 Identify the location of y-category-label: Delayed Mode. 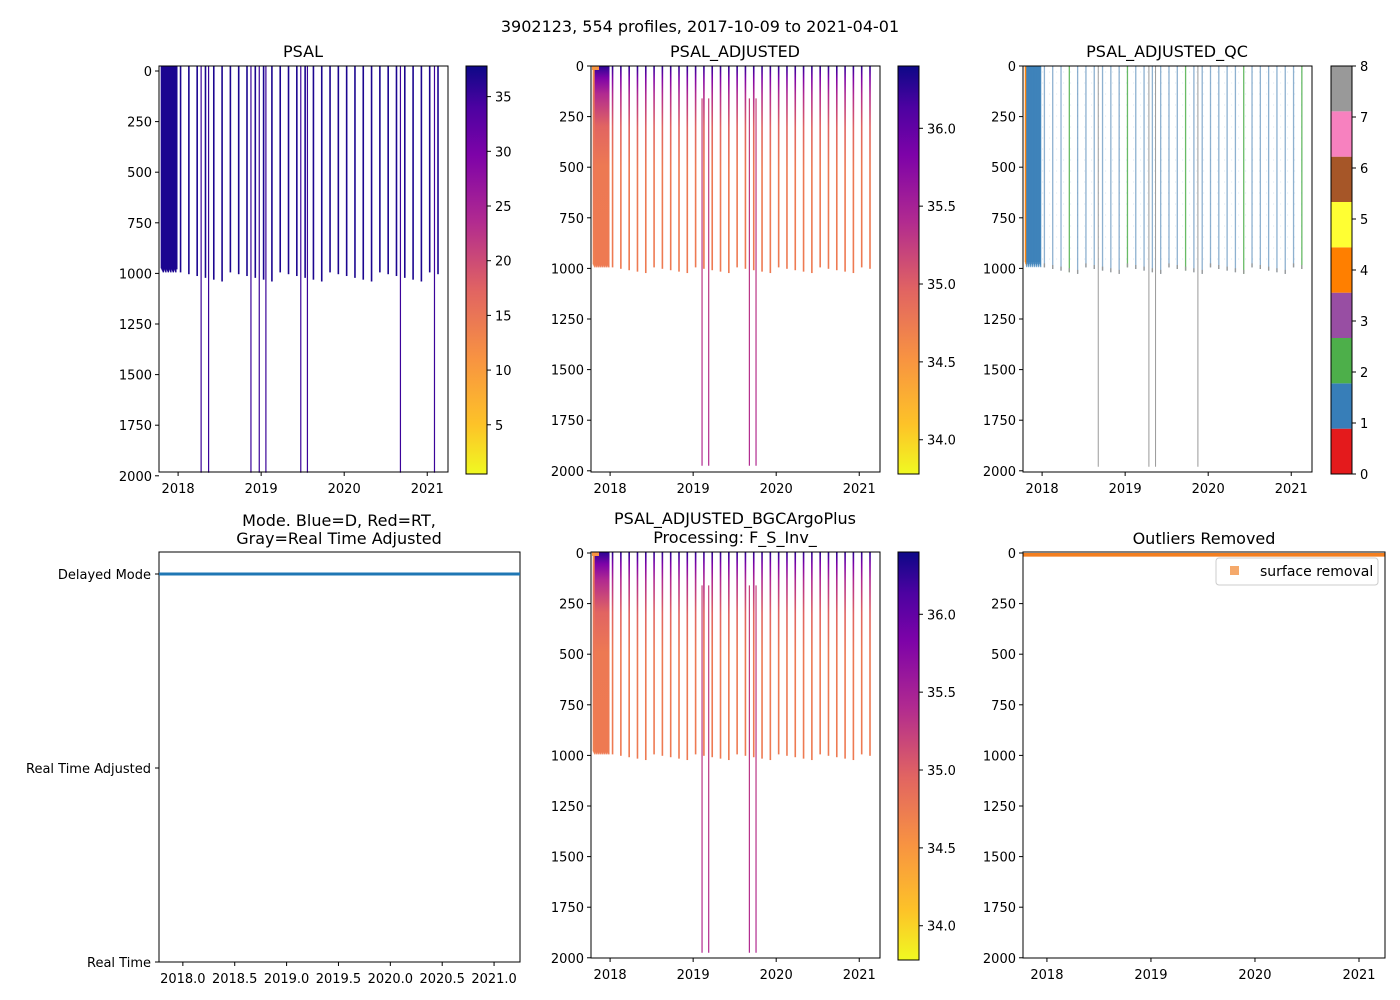
(104, 575).